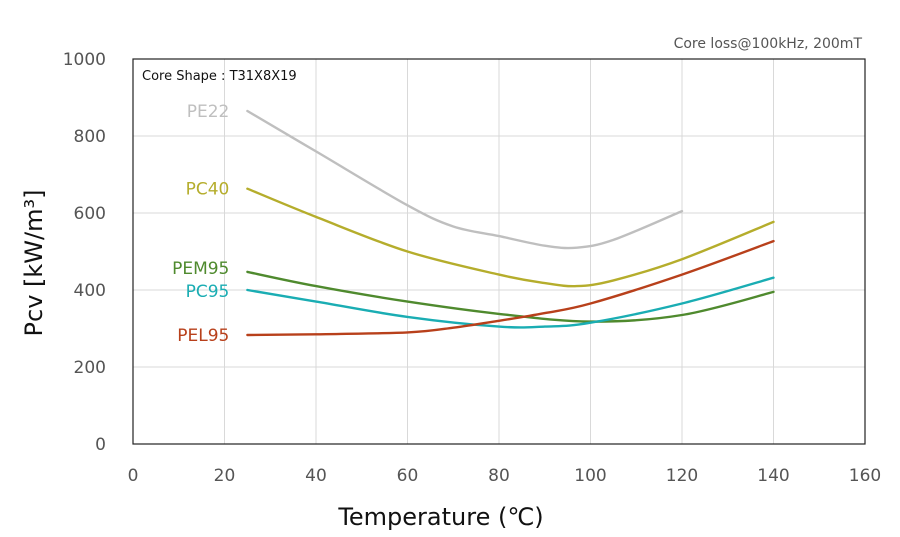 Image resolution: width=900 pixels, height=537 pixels. What do you see at coordinates (219, 76) in the screenshot?
I see `core-shape-note: Core Shape : T31X8X19` at bounding box center [219, 76].